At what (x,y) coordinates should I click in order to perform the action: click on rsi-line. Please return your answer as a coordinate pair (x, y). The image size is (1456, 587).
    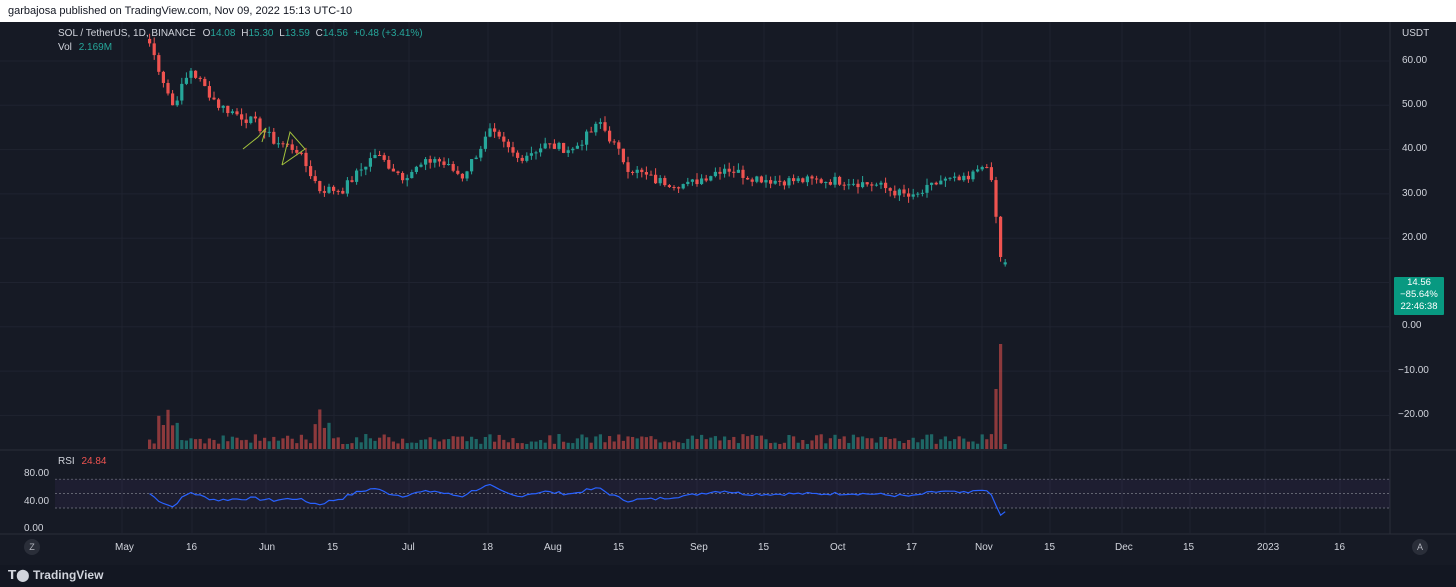
    Looking at the image, I should click on (577, 500).